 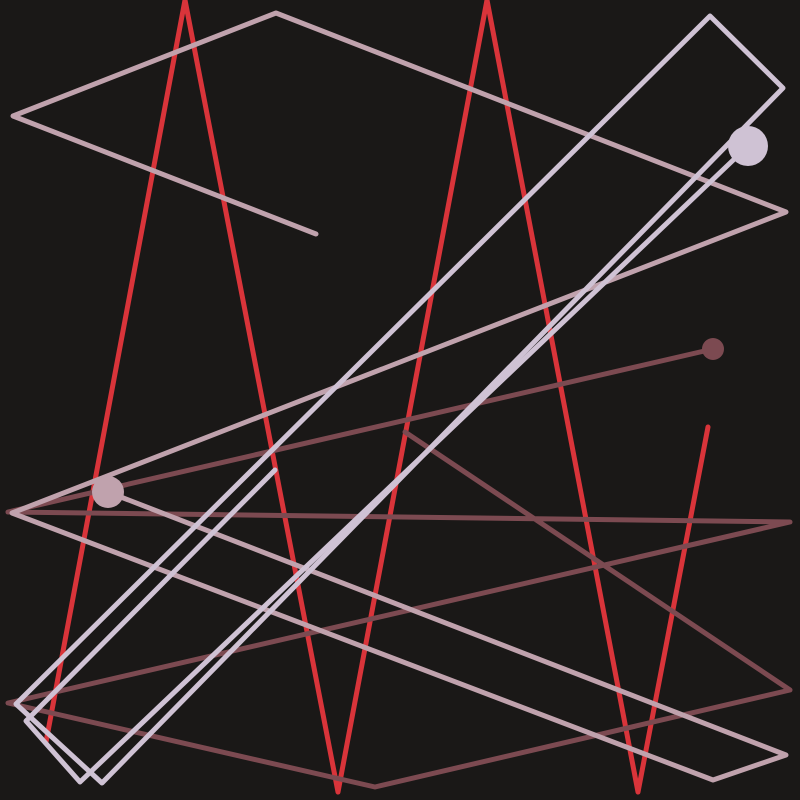 What do you see at coordinates (108, 492) in the screenshot?
I see `pink-end-dot` at bounding box center [108, 492].